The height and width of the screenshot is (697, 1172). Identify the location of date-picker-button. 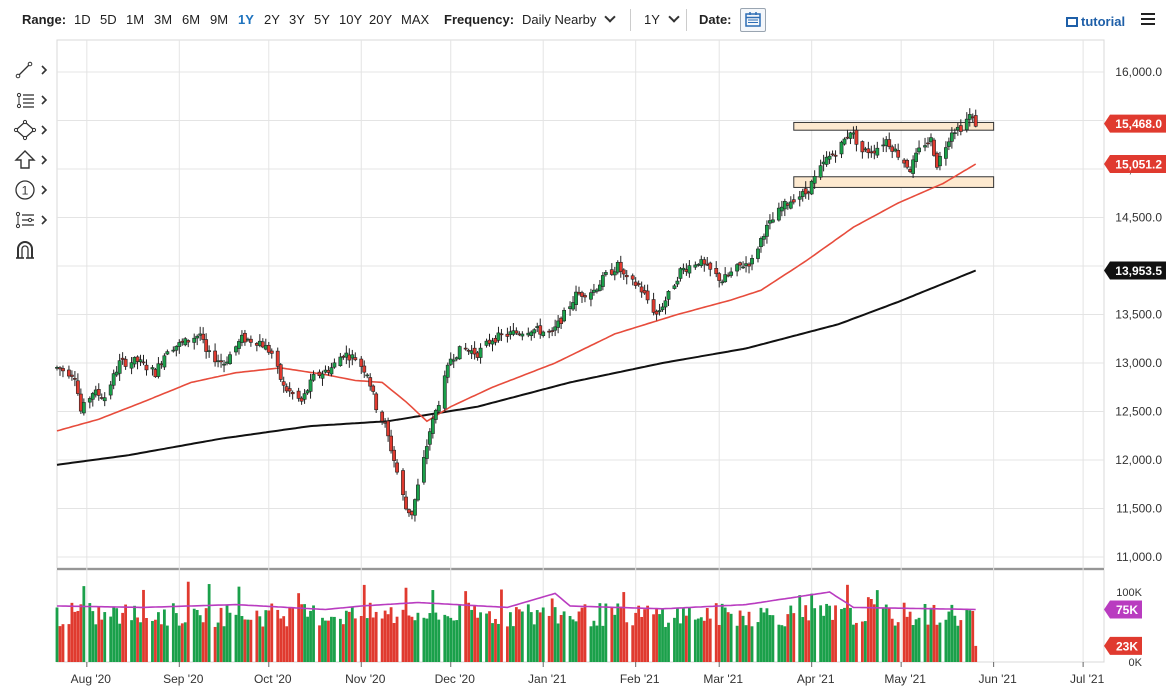
(753, 20).